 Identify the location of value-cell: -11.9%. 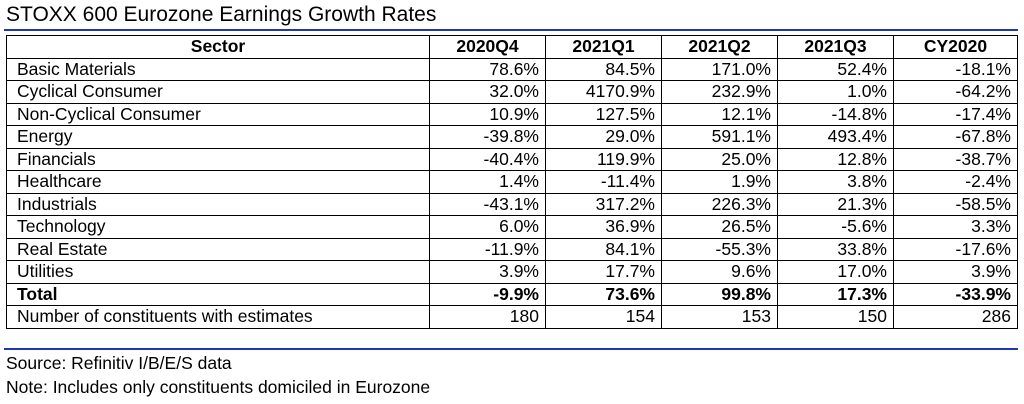
(487, 249).